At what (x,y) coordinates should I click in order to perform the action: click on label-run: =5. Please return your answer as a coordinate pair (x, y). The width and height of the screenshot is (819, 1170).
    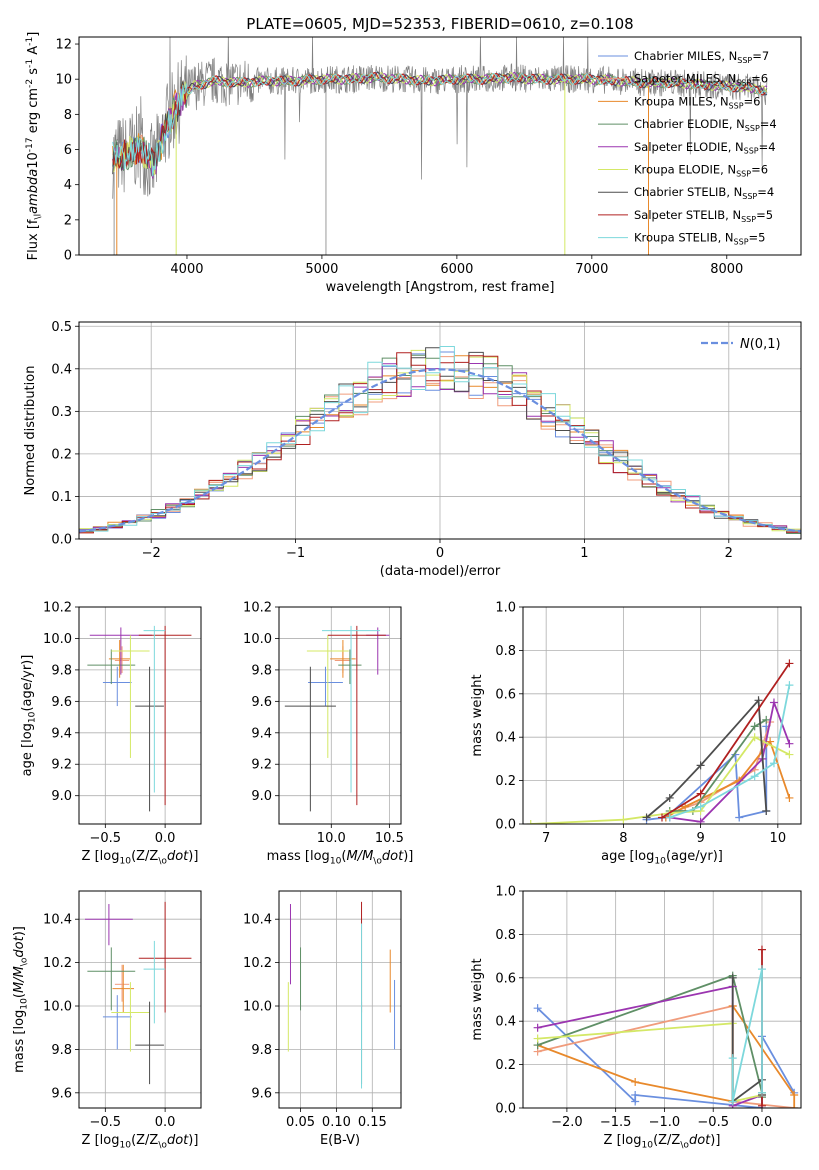
    Looking at the image, I should click on (757, 238).